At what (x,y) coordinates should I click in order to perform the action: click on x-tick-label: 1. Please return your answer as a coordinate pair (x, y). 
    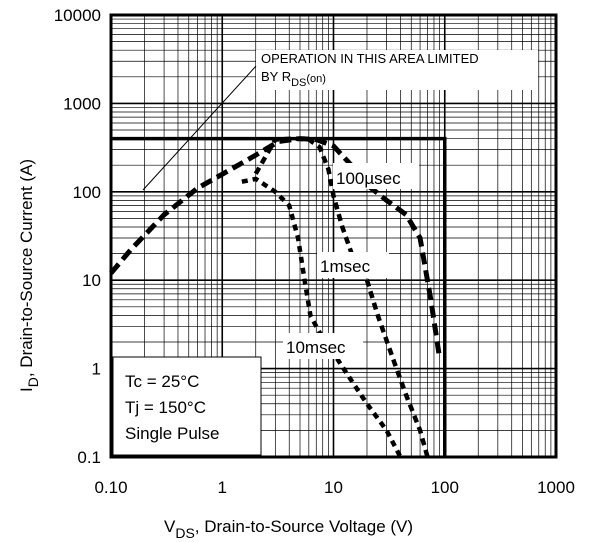
    Looking at the image, I should click on (222, 487).